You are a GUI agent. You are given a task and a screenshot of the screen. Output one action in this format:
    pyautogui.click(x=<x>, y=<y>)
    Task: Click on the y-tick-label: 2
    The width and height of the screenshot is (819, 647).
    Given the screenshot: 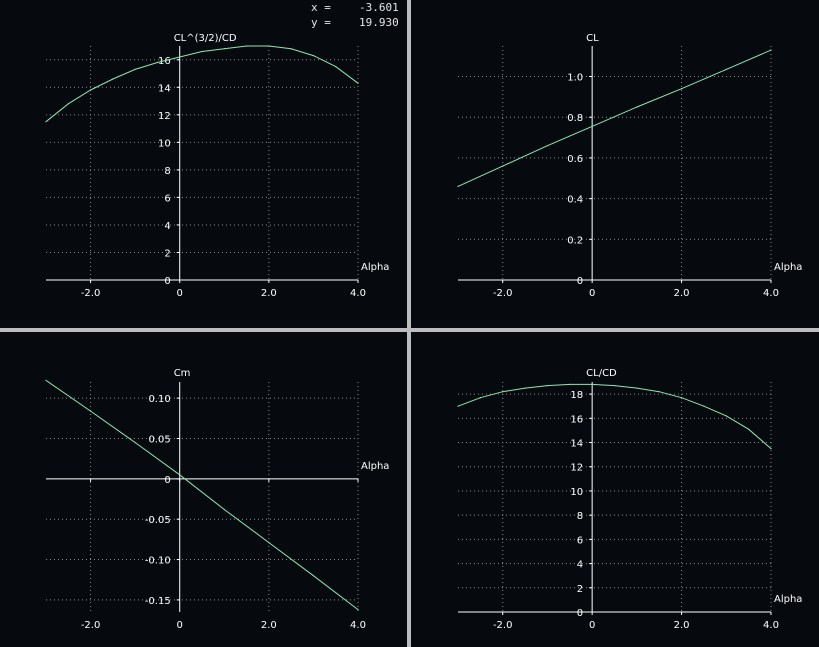 What is the action you would take?
    pyautogui.click(x=580, y=589)
    